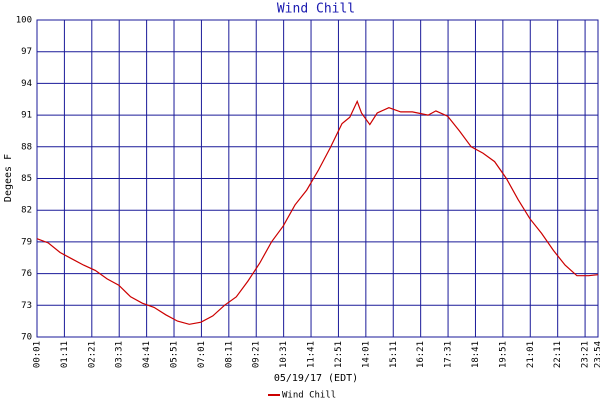 The height and width of the screenshot is (400, 600). Describe the element at coordinates (26, 147) in the screenshot. I see `y-tick-label: 88` at that location.